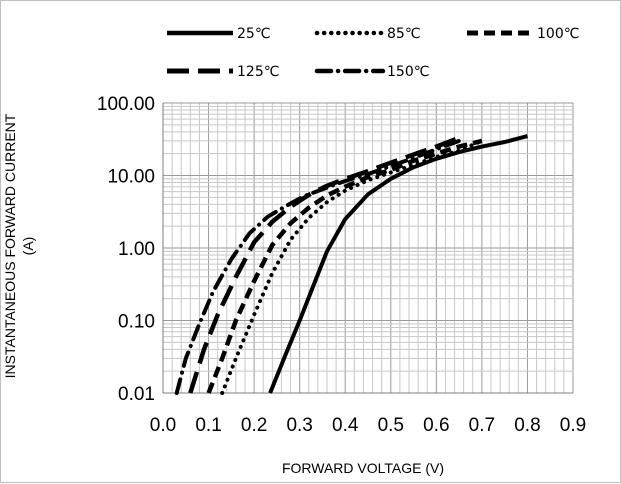 Image resolution: width=621 pixels, height=484 pixels. I want to click on y-tick-label: 1.00, so click(136, 249).